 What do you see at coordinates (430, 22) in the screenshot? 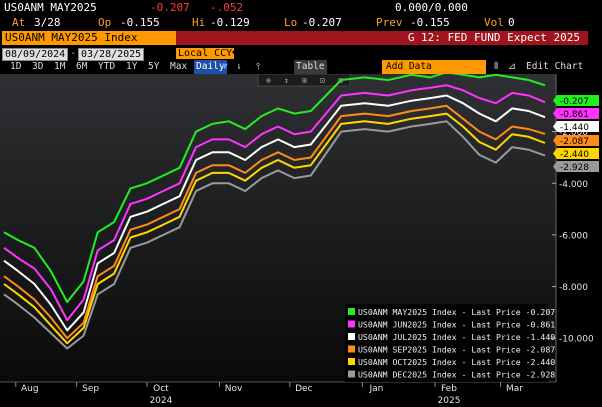
I see `prev-value: -0.155` at bounding box center [430, 22].